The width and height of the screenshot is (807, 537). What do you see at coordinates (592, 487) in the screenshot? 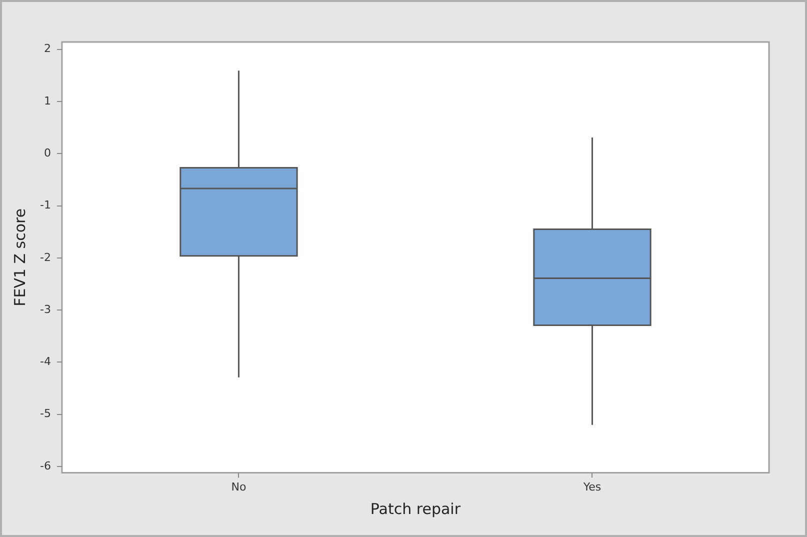
I see `x-tick-label: Yes` at bounding box center [592, 487].